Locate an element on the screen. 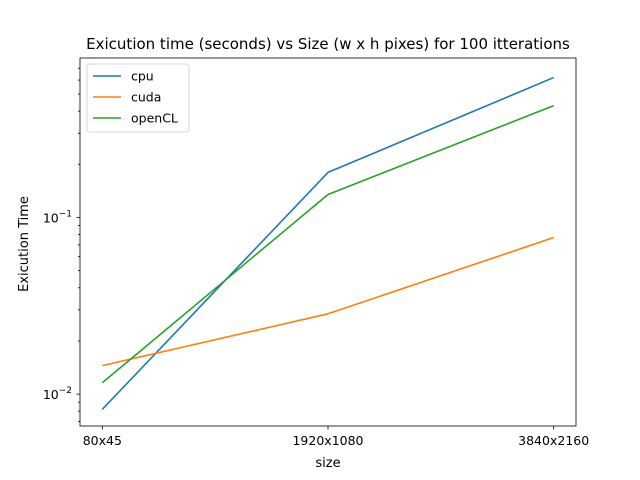 This screenshot has height=480, width=640. legend-box is located at coordinates (138, 98).